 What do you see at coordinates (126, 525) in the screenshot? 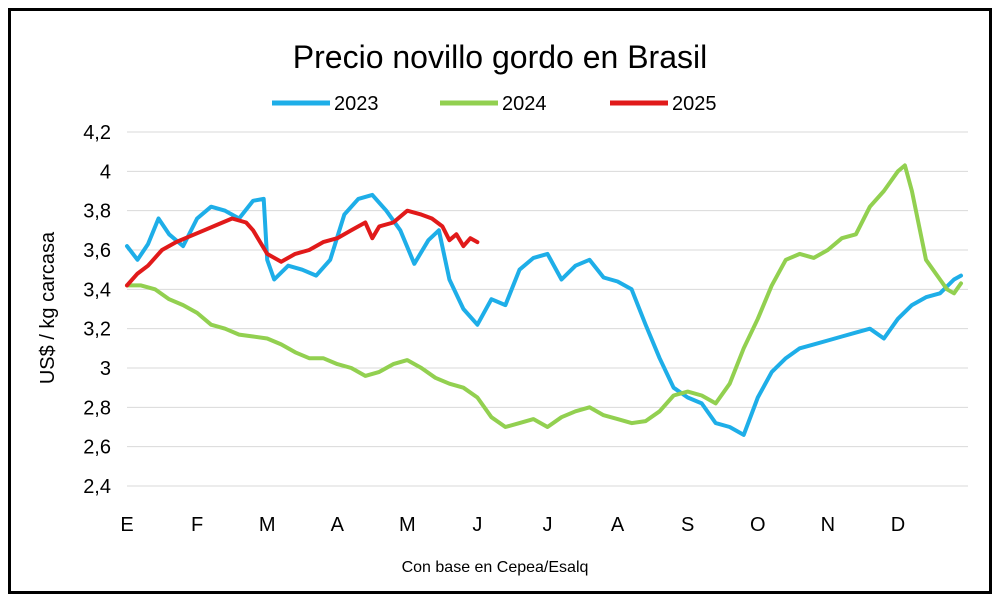
I see `x-tick-label: E` at bounding box center [126, 525].